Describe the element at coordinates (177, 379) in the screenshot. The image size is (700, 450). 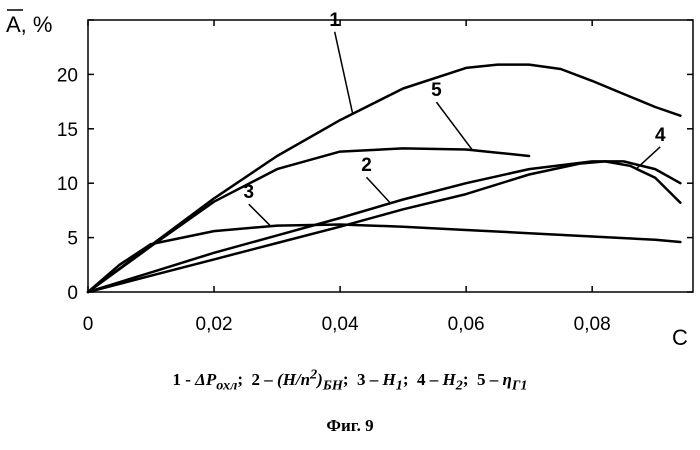
I see `legend-number: 1` at that location.